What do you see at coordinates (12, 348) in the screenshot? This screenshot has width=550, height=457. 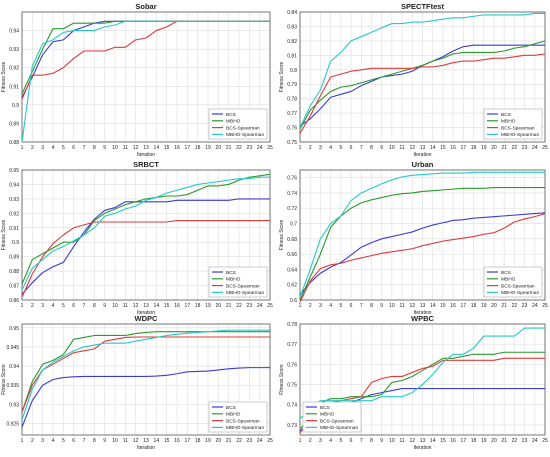 I see `y-tick-label: 0.945` at bounding box center [12, 348].